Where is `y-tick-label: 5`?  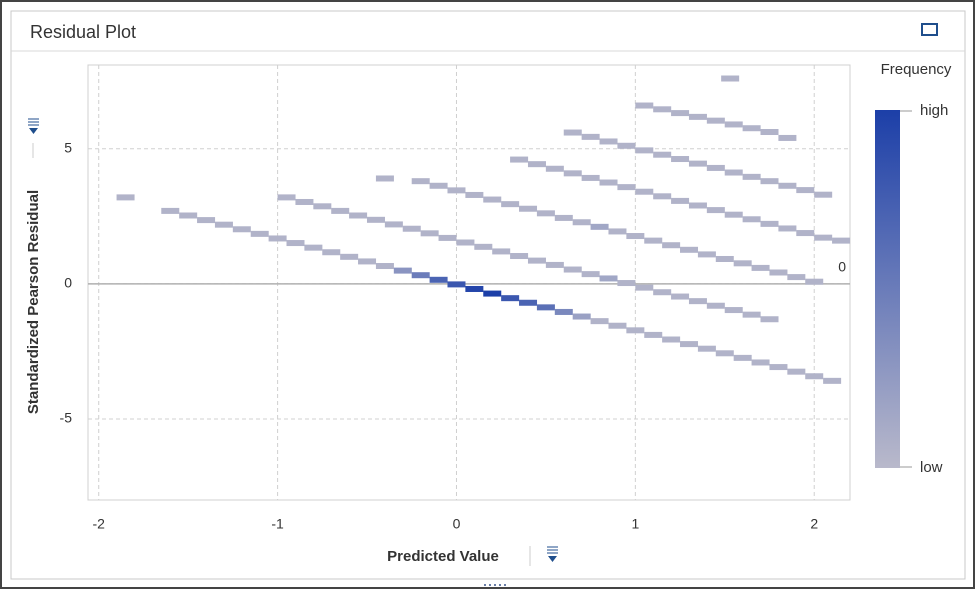
y-tick-label: 5 is located at coordinates (68, 147).